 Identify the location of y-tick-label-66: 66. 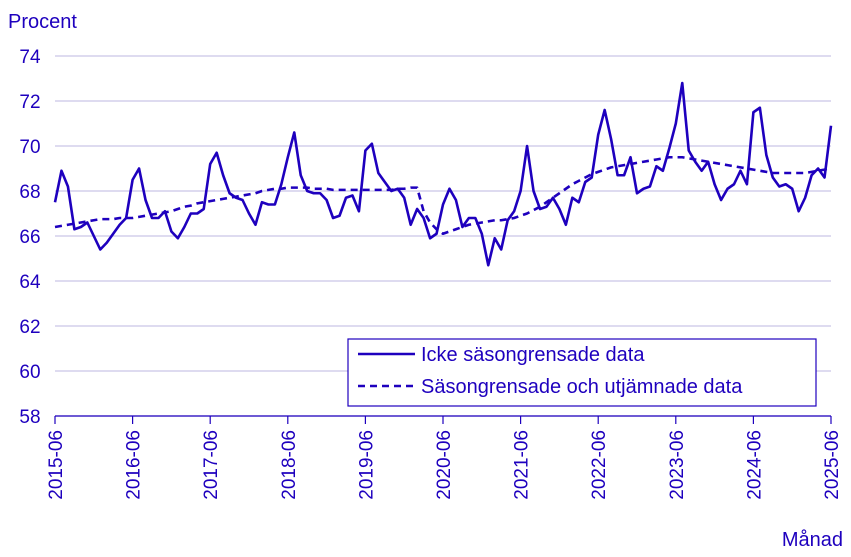
(29, 237).